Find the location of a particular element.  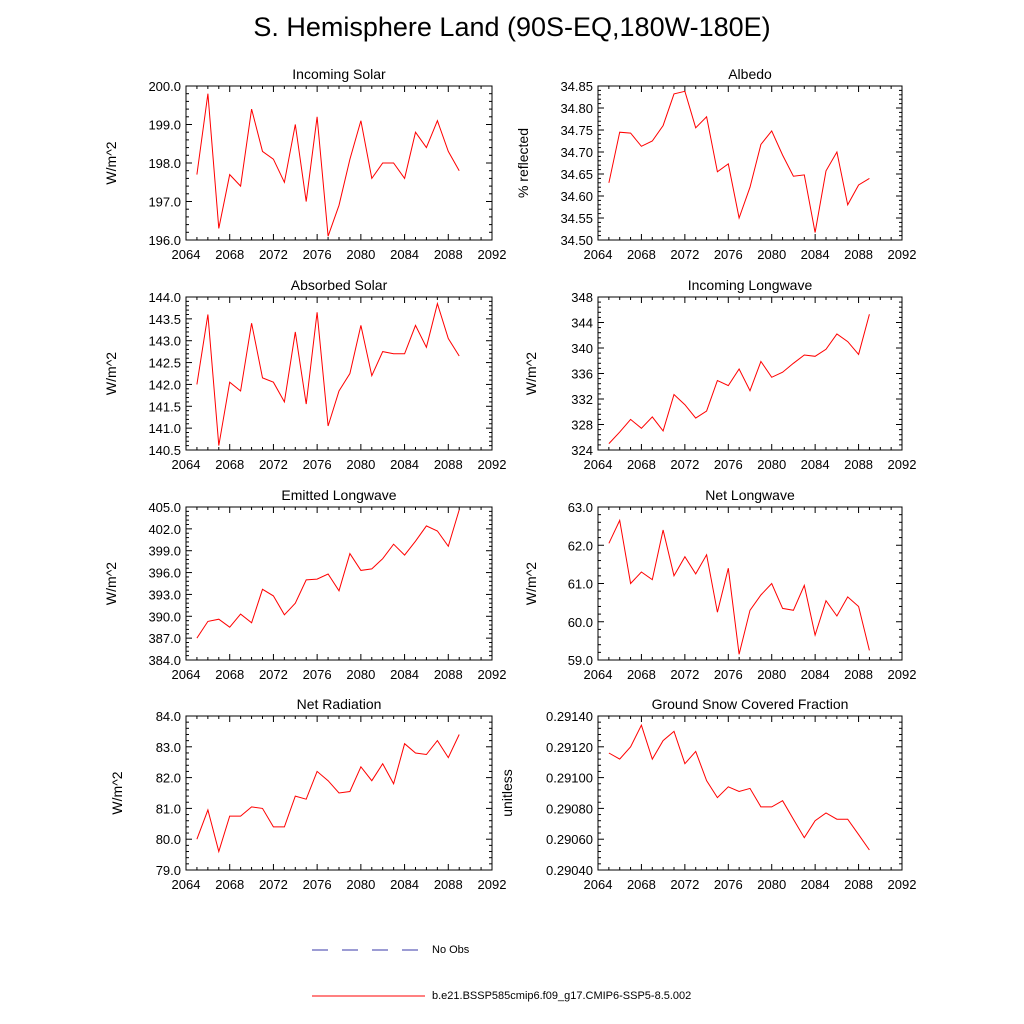

y-tick-label: 402.0 is located at coordinates (164, 529).